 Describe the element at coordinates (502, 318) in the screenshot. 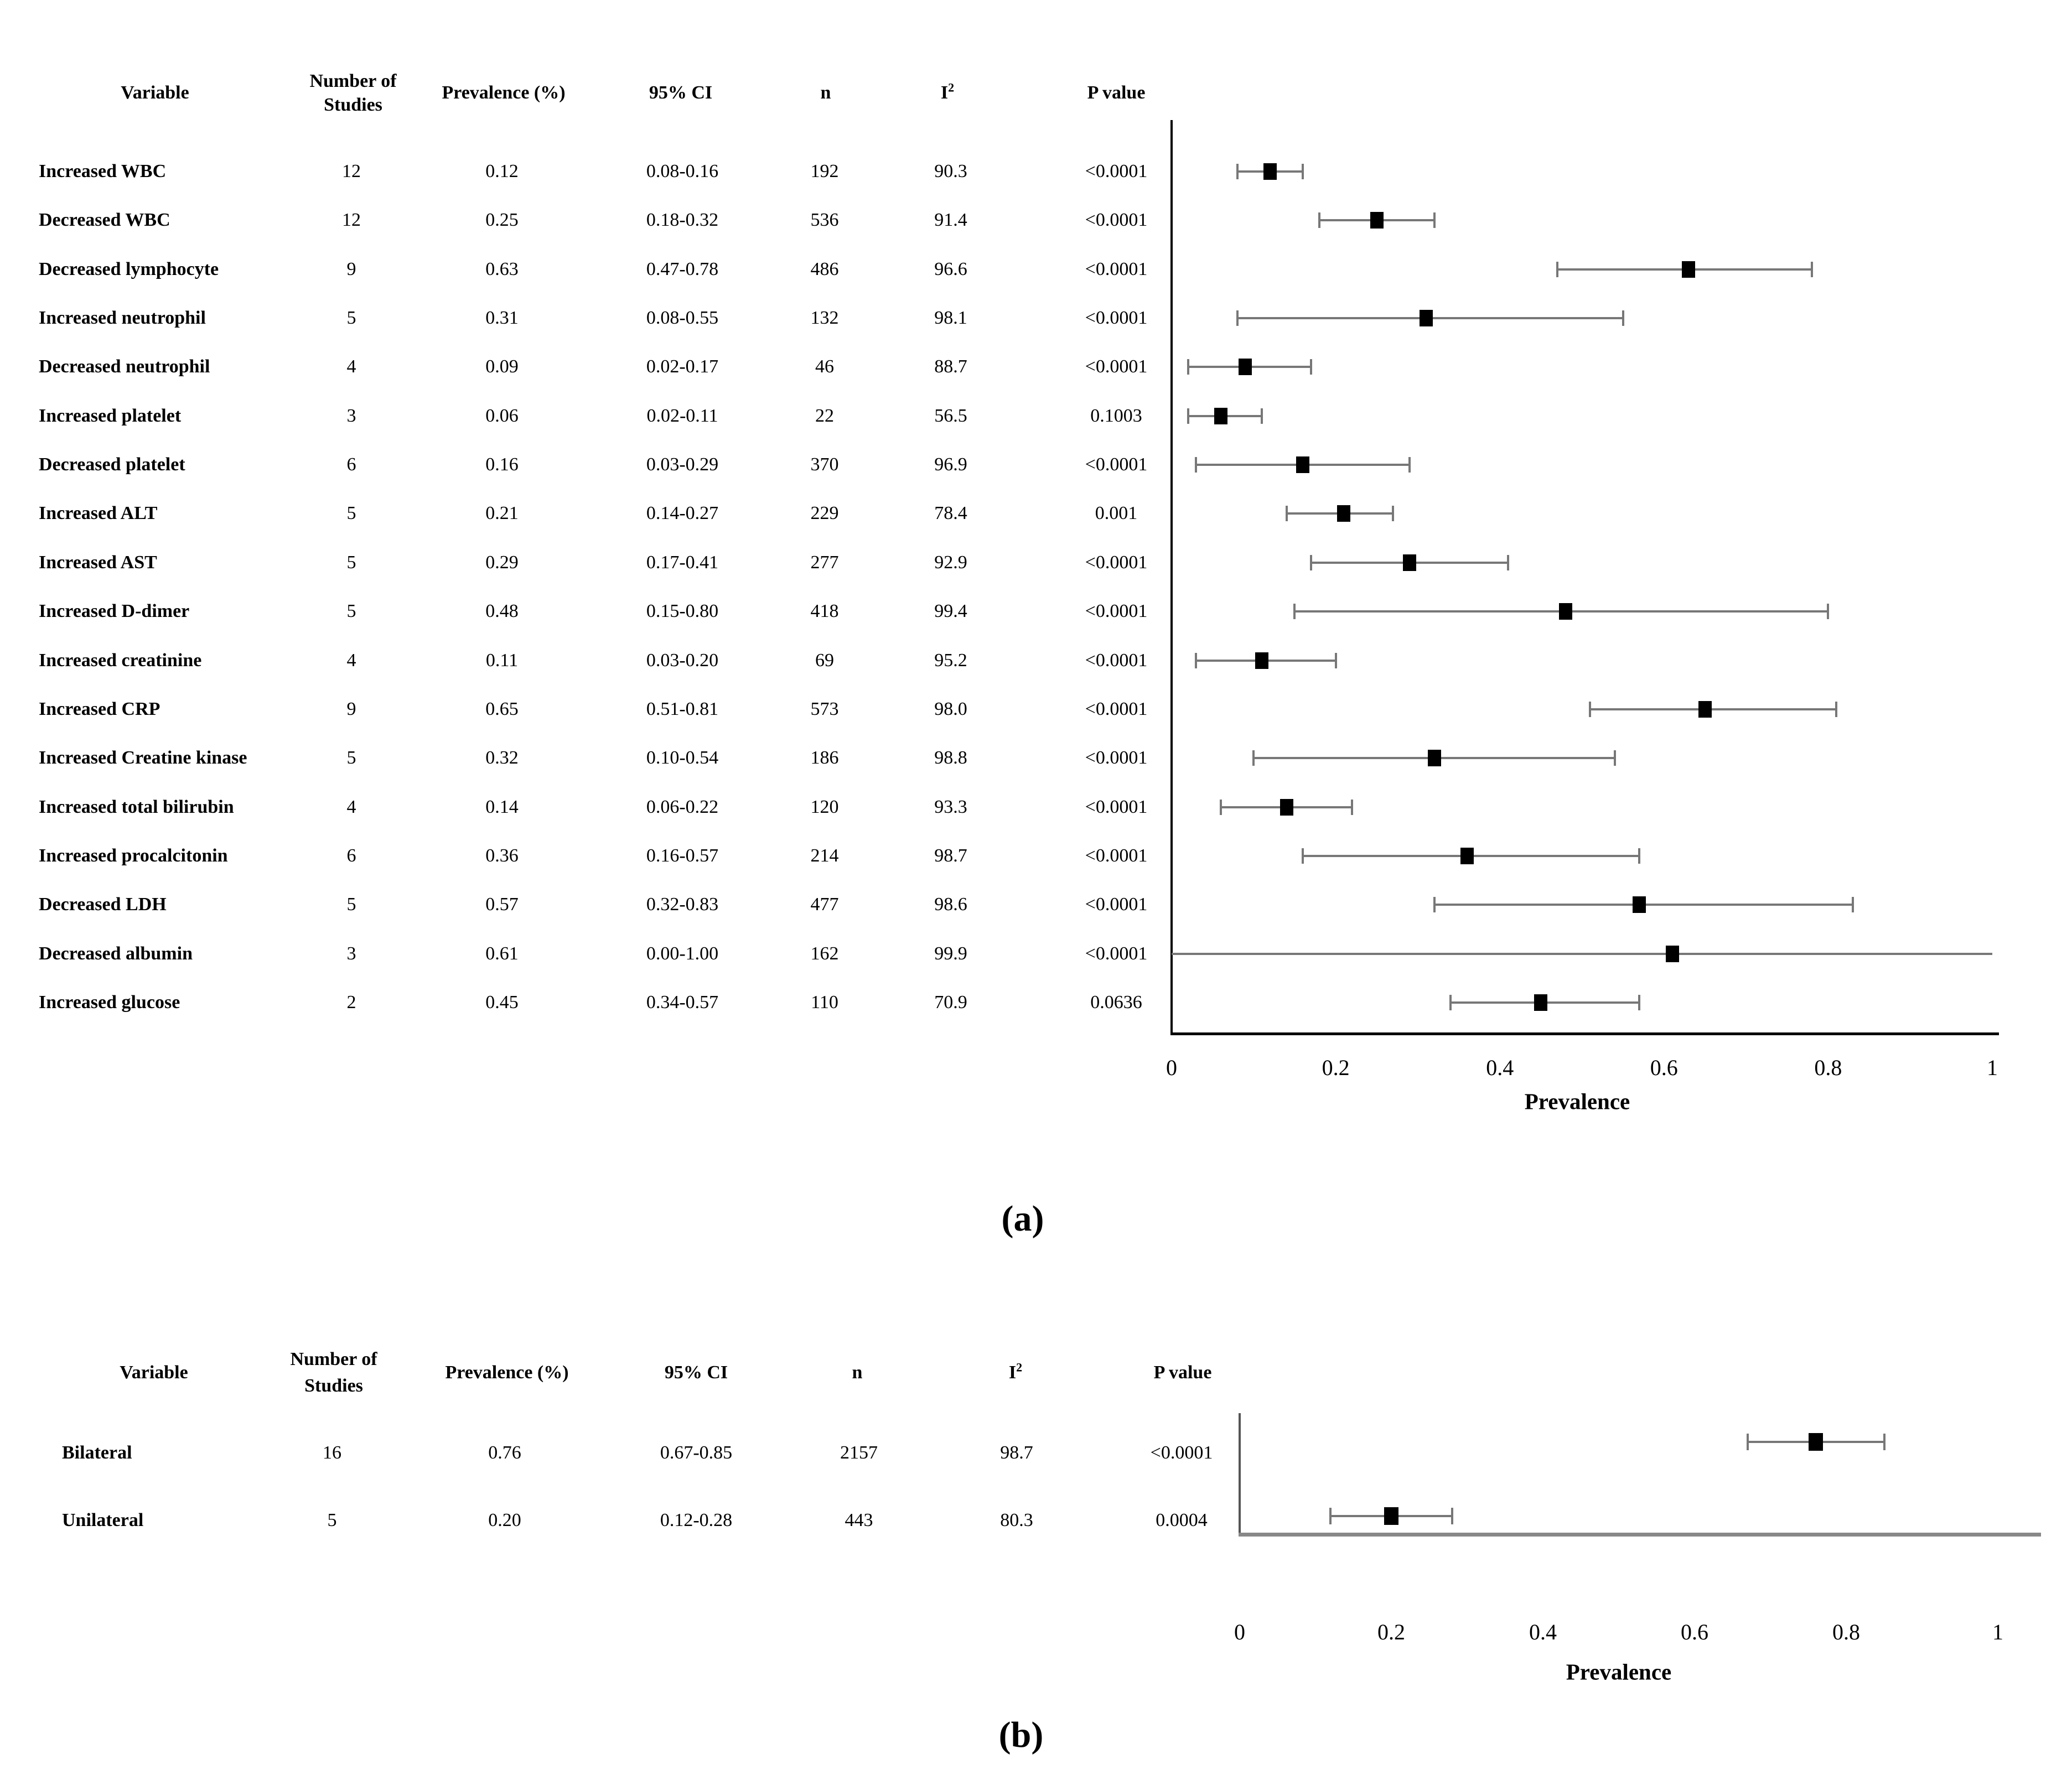

I see `row-prevalence-value: 0.31` at that location.